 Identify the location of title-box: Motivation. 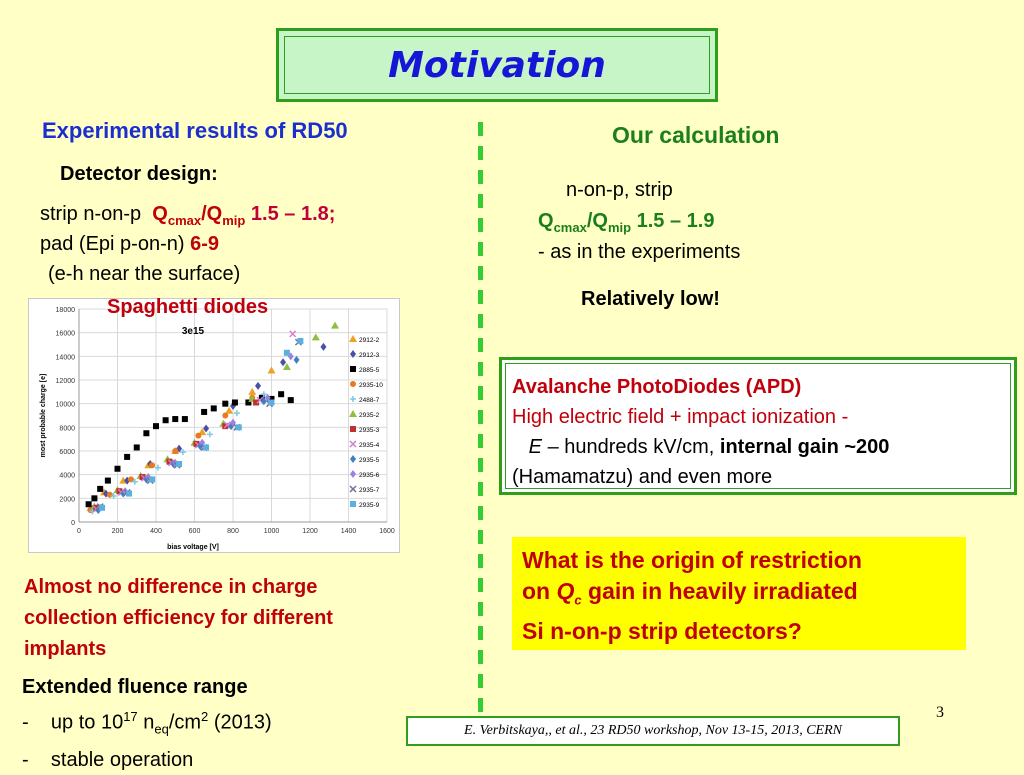
(497, 65).